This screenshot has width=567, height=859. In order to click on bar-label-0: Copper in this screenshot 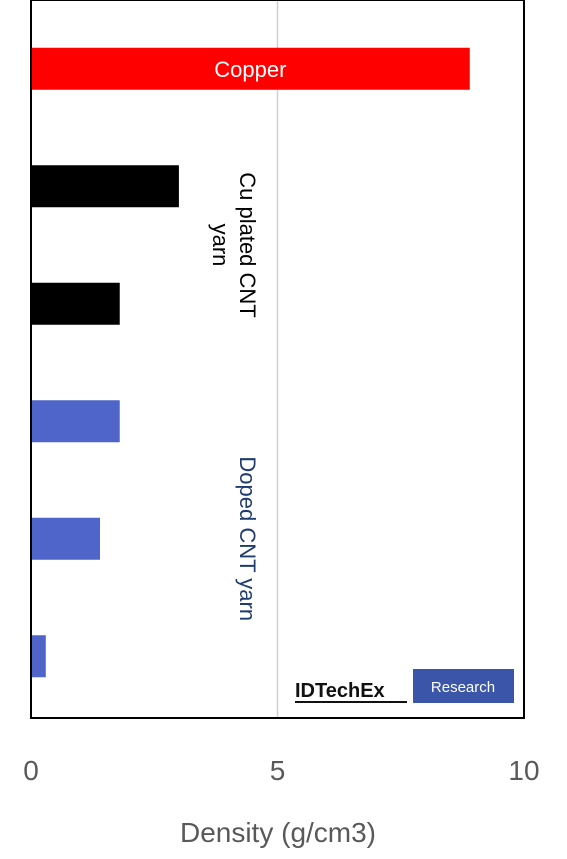, I will do `click(250, 69)`.